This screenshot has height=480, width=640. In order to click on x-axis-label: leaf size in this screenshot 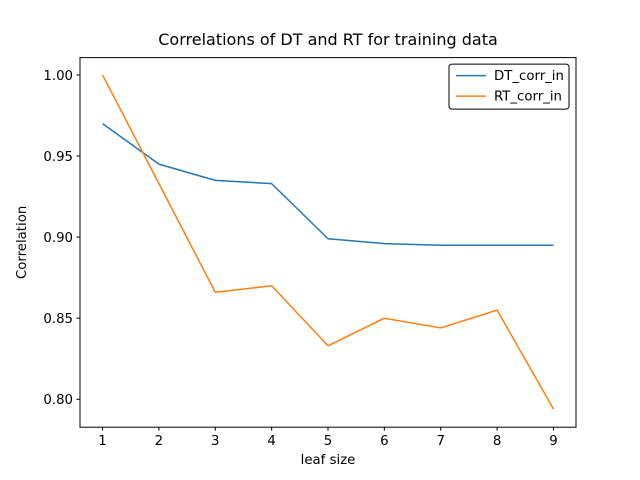, I will do `click(328, 460)`.